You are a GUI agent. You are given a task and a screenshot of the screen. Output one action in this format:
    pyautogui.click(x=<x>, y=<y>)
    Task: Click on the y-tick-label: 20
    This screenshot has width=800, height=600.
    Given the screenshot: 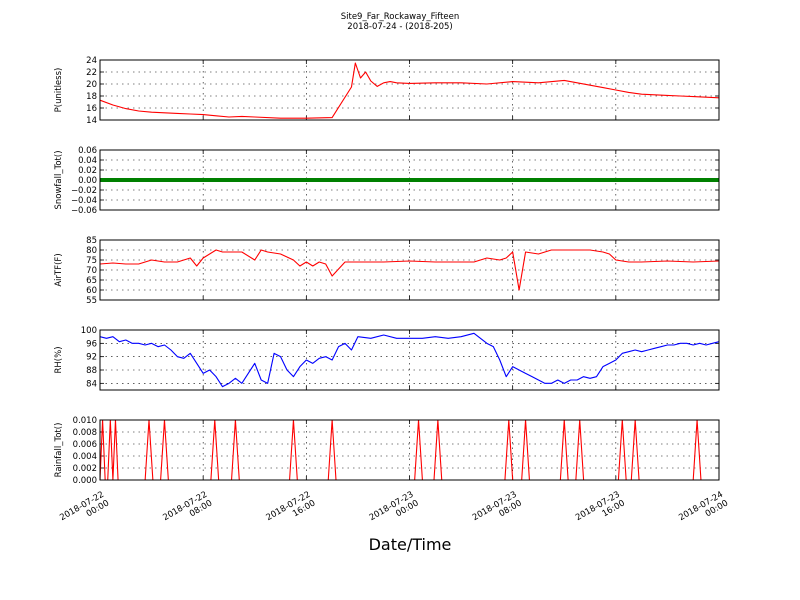 What is the action you would take?
    pyautogui.click(x=91, y=85)
    